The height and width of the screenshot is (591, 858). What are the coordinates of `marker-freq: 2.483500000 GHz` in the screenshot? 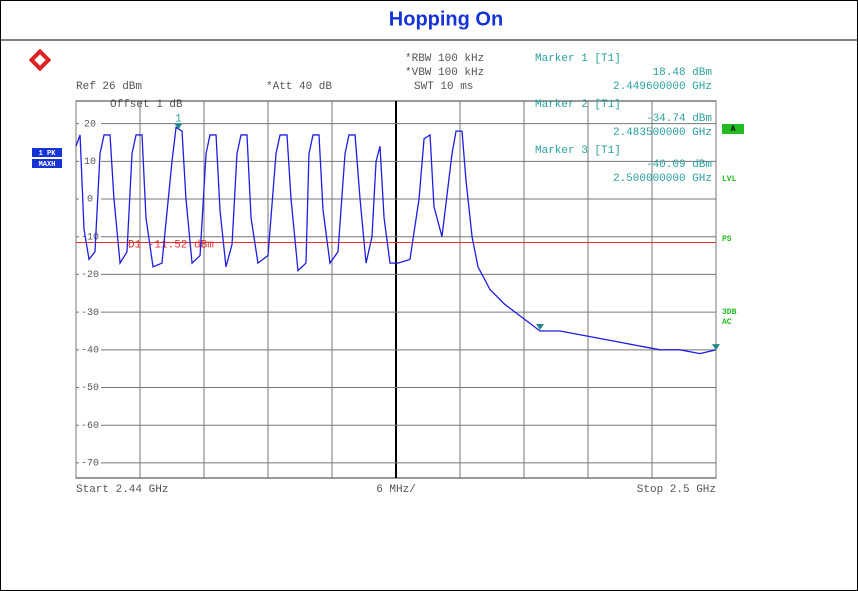 It's located at (662, 133).